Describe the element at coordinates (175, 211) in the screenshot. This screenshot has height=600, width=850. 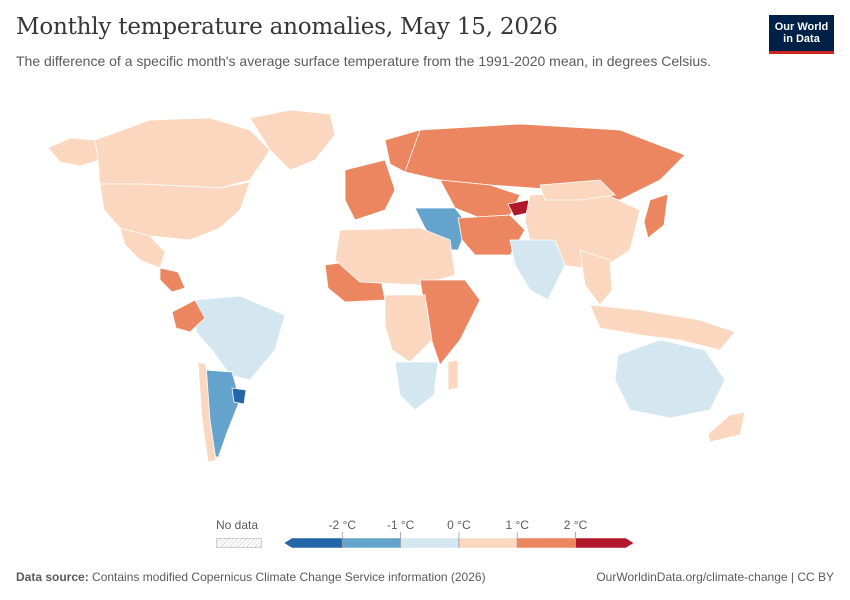
I see `region-united-states: United States` at that location.